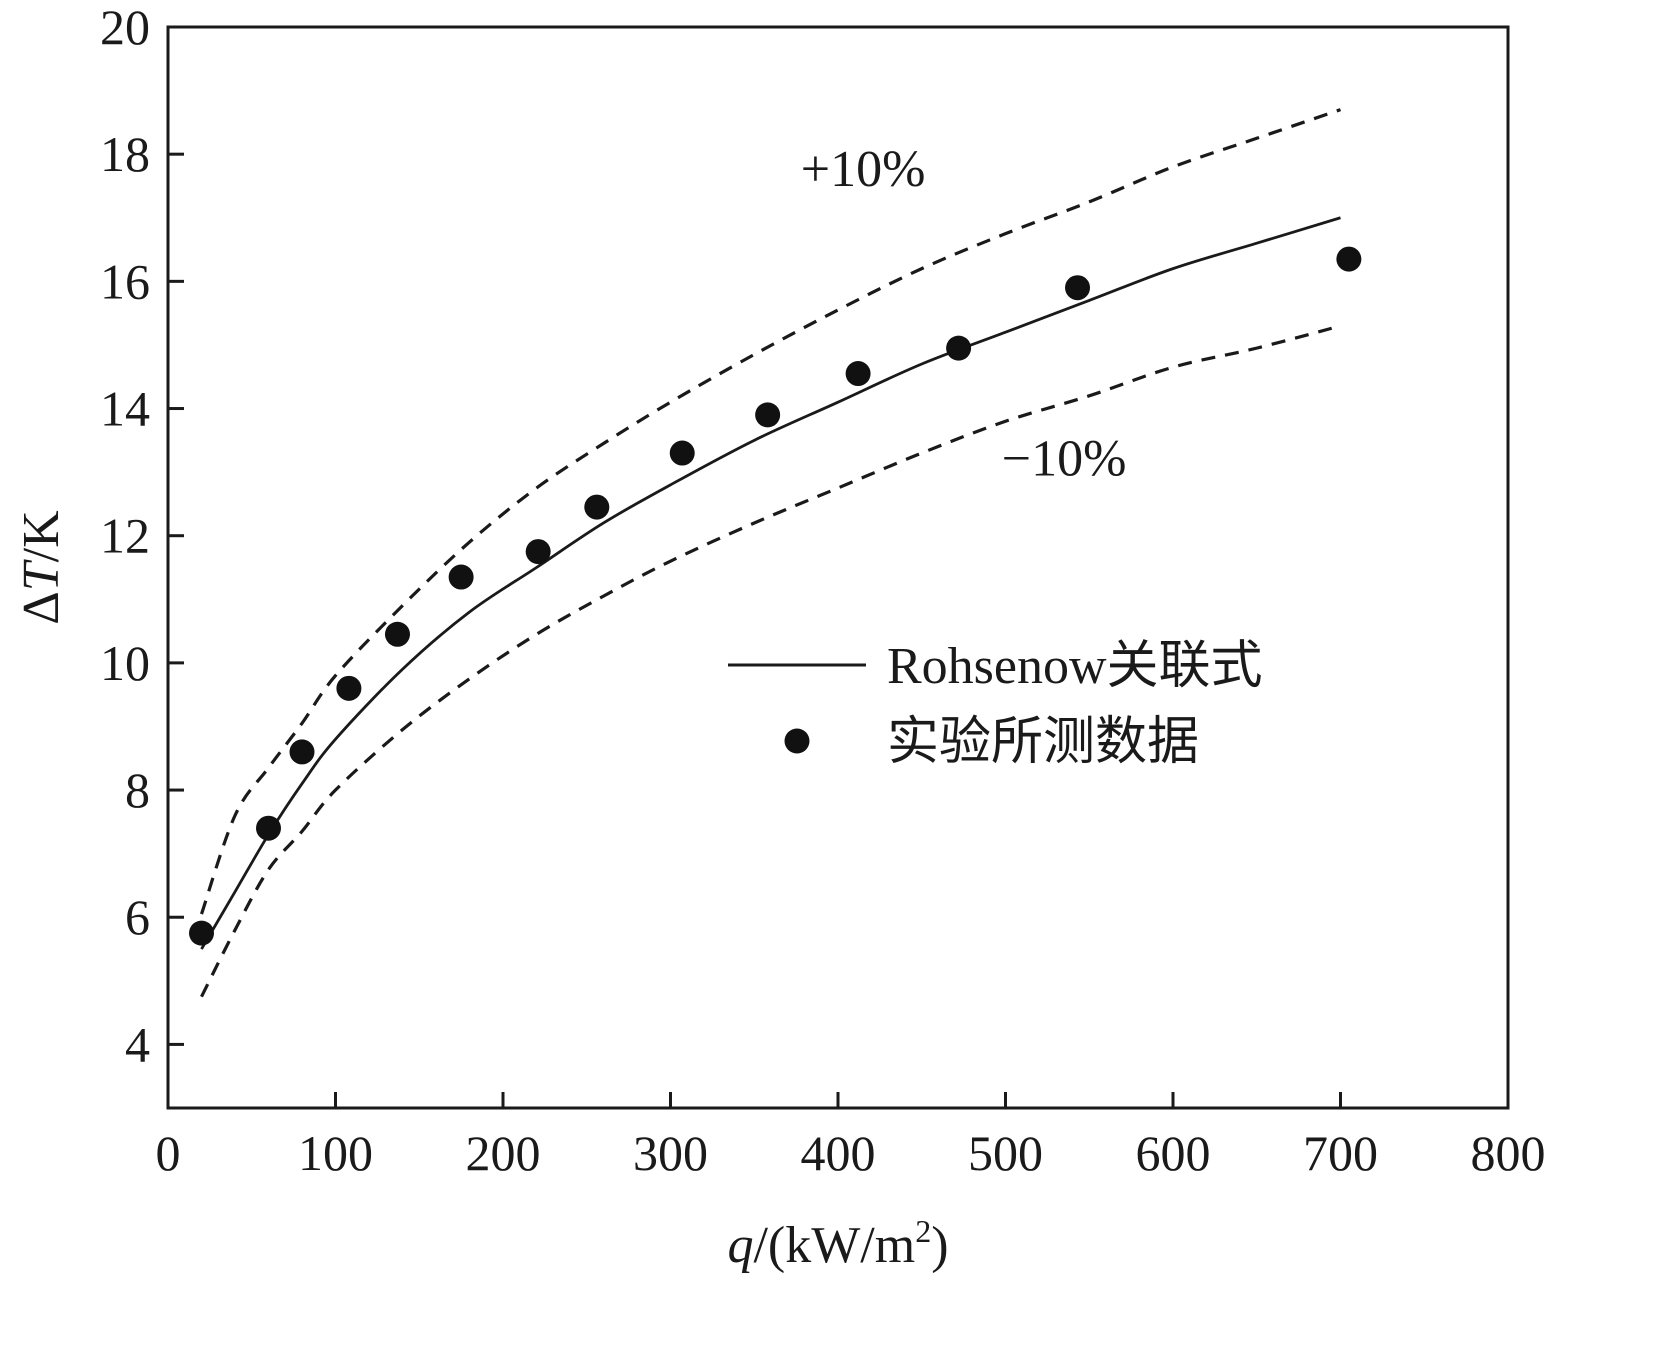  What do you see at coordinates (1005, 1153) in the screenshot?
I see `x-tick-label: 500` at bounding box center [1005, 1153].